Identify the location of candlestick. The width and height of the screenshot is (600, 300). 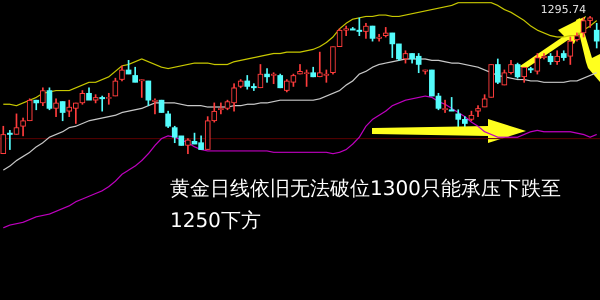
(267, 75).